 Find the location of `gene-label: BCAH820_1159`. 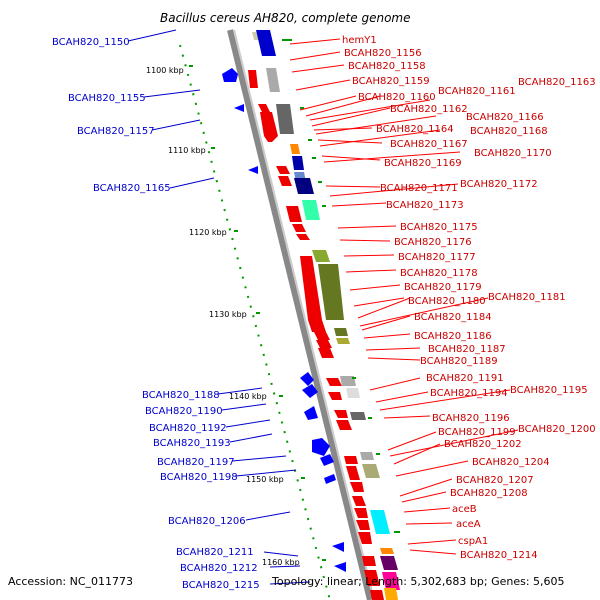

gene-label: BCAH820_1159 is located at coordinates (391, 81).